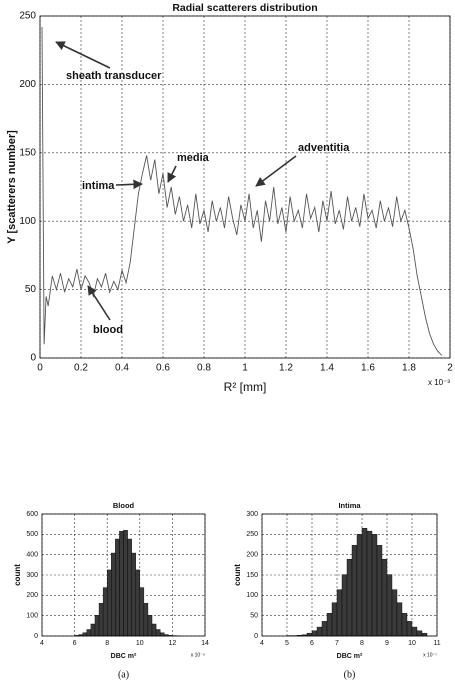  I want to click on chart-title: Blood, so click(124, 505).